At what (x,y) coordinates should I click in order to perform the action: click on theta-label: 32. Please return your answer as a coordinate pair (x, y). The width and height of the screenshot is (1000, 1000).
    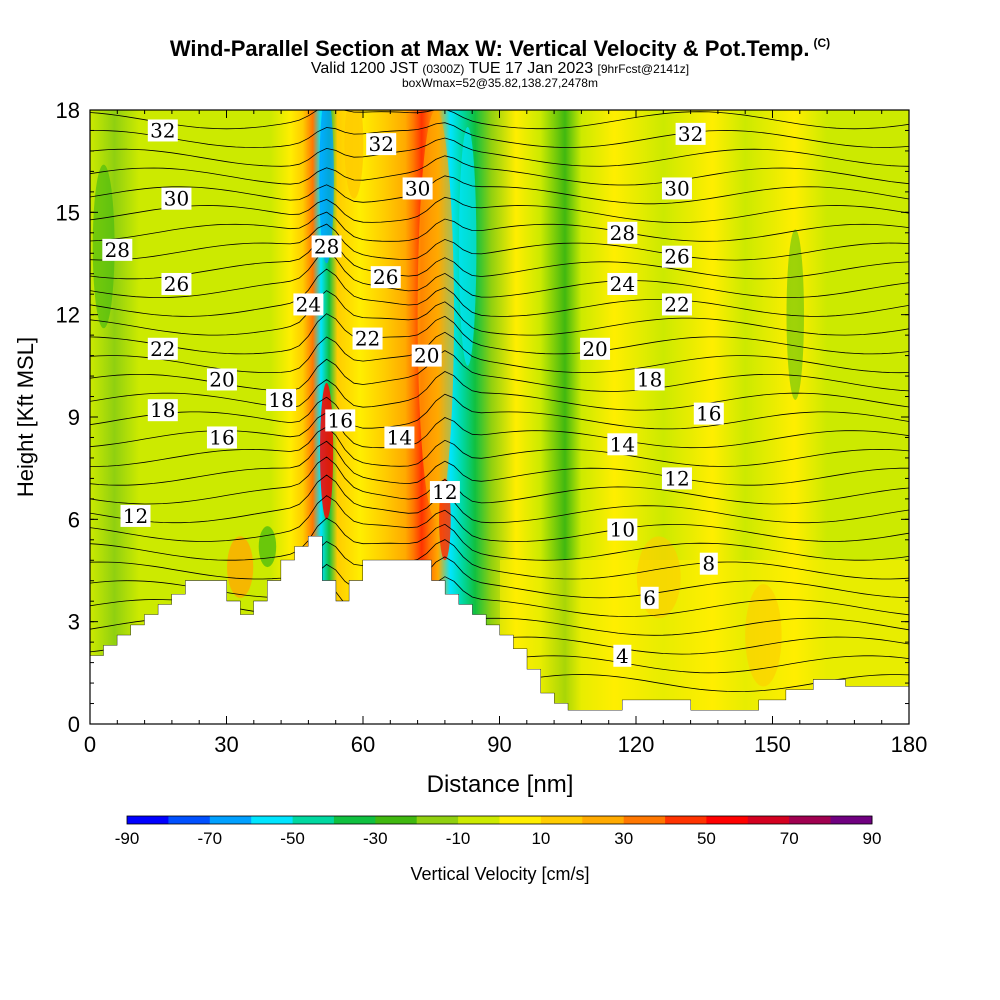
    Looking at the image, I should click on (162, 130).